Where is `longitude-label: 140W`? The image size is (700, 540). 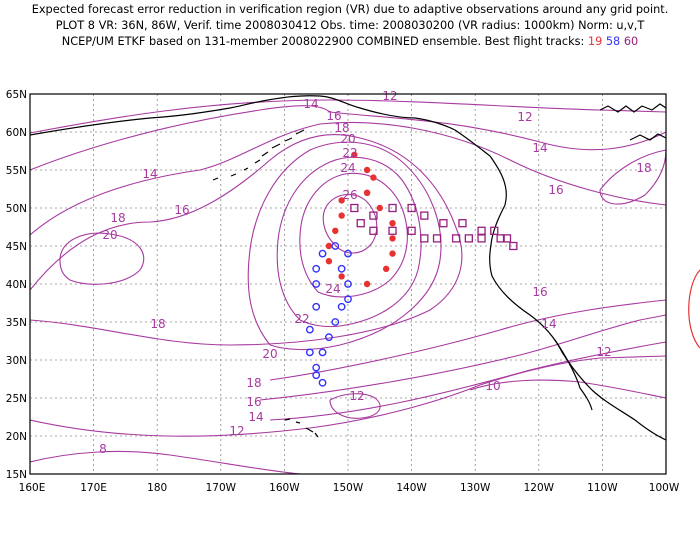 longitude-label: 140W is located at coordinates (411, 488).